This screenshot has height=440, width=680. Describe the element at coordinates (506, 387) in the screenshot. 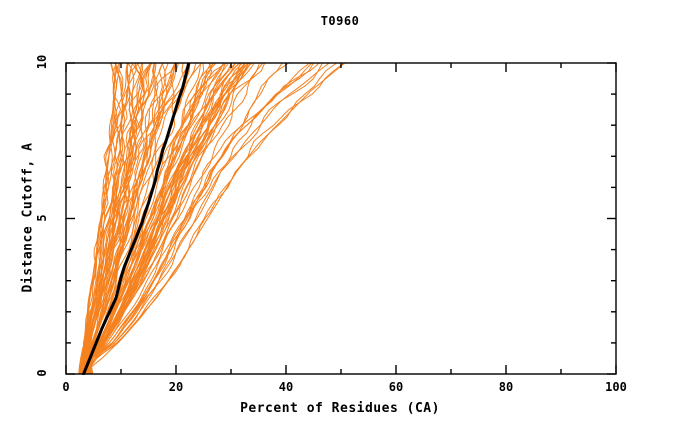

I see `x-tick-label: 80` at that location.